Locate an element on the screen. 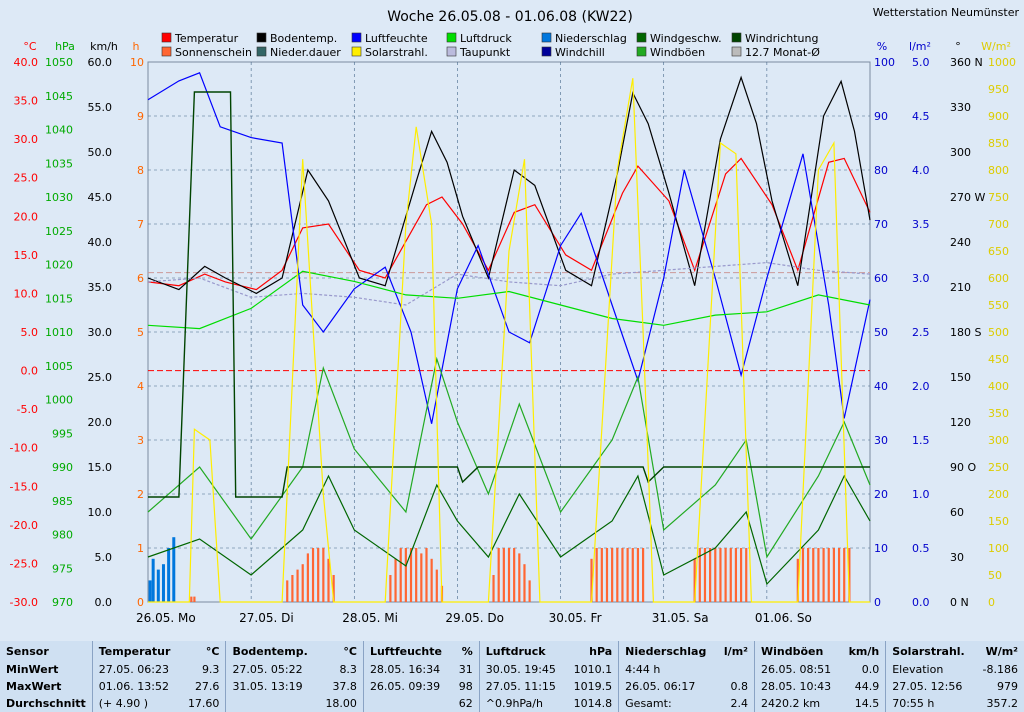  bar-series is located at coordinates (499, 569).